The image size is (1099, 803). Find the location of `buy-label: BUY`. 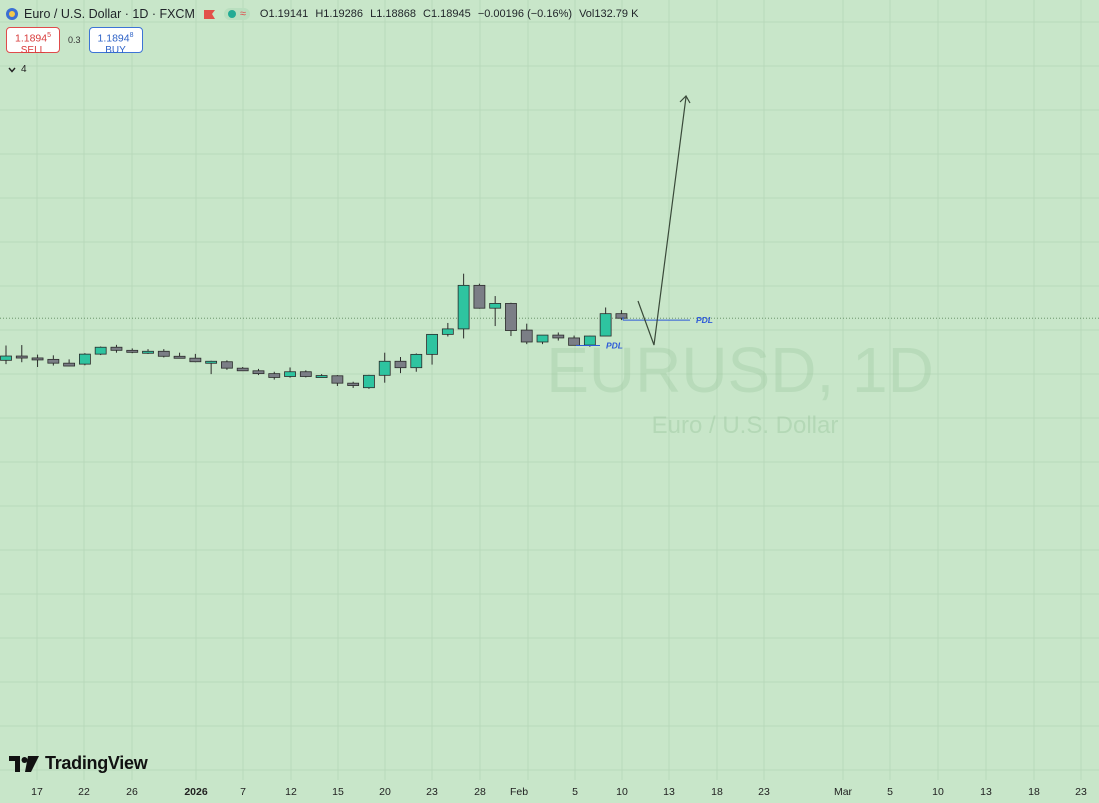

buy-label: BUY is located at coordinates (115, 50).